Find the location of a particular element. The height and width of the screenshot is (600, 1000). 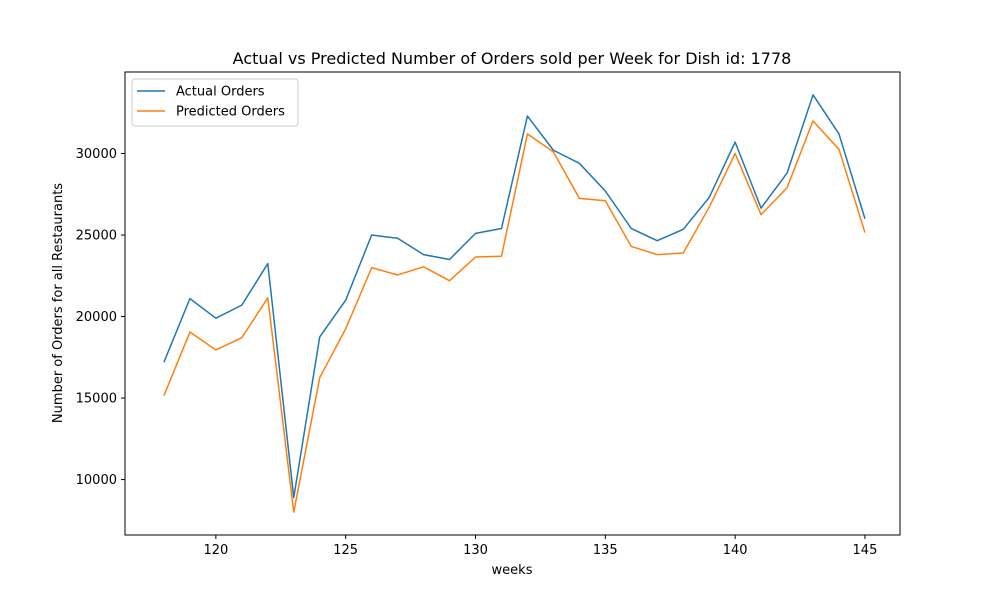

y-tick-label: 10000 is located at coordinates (96, 480).